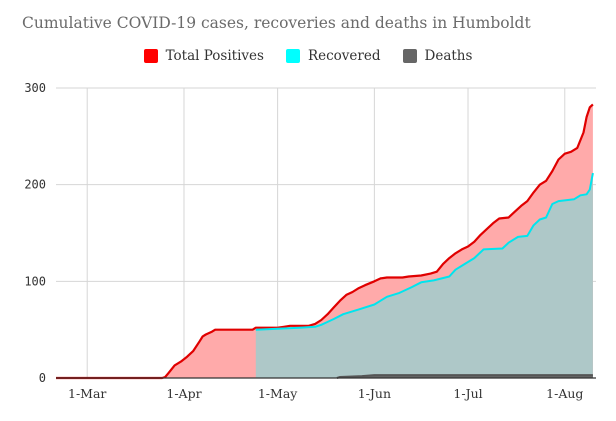 Image resolution: width=616 pixels, height=421 pixels. I want to click on x-tick-label-1-Apr: 1-Apr, so click(183, 393).